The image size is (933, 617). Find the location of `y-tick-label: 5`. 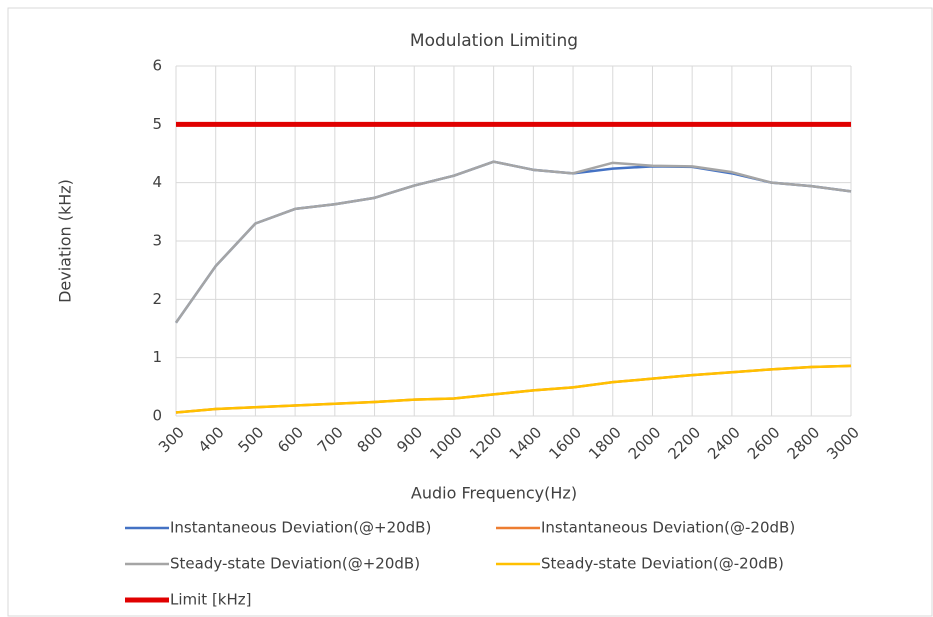

y-tick-label: 5 is located at coordinates (157, 124).